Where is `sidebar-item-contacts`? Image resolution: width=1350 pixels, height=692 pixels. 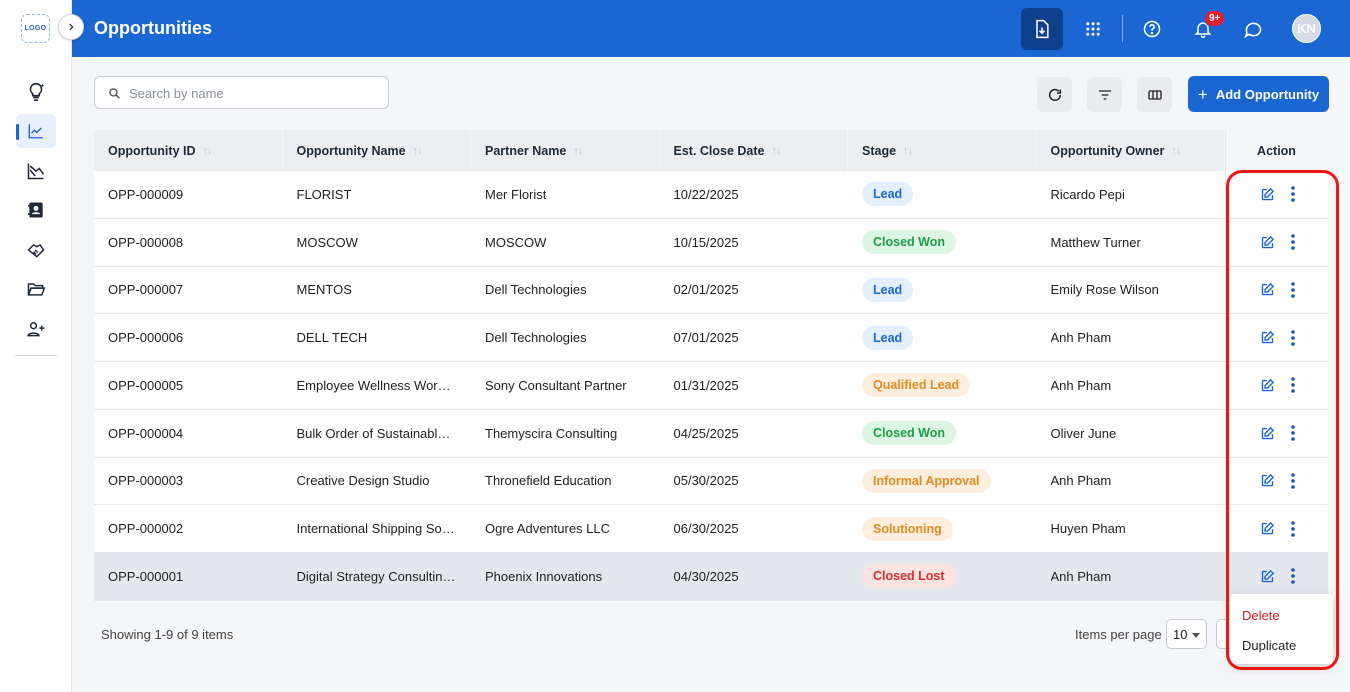 sidebar-item-contacts is located at coordinates (36, 211).